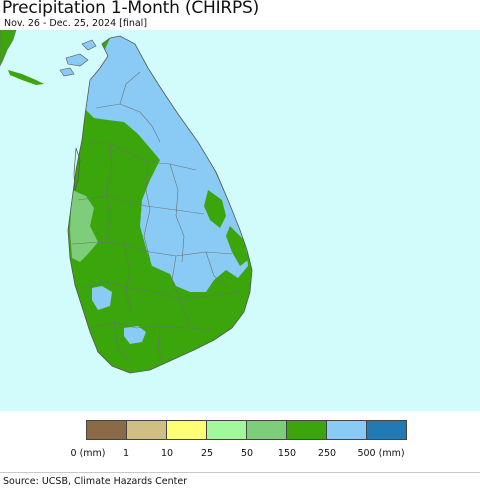 This screenshot has height=490, width=480. Describe the element at coordinates (77, 169) in the screenshot. I see `kalpitiya-spit` at that location.